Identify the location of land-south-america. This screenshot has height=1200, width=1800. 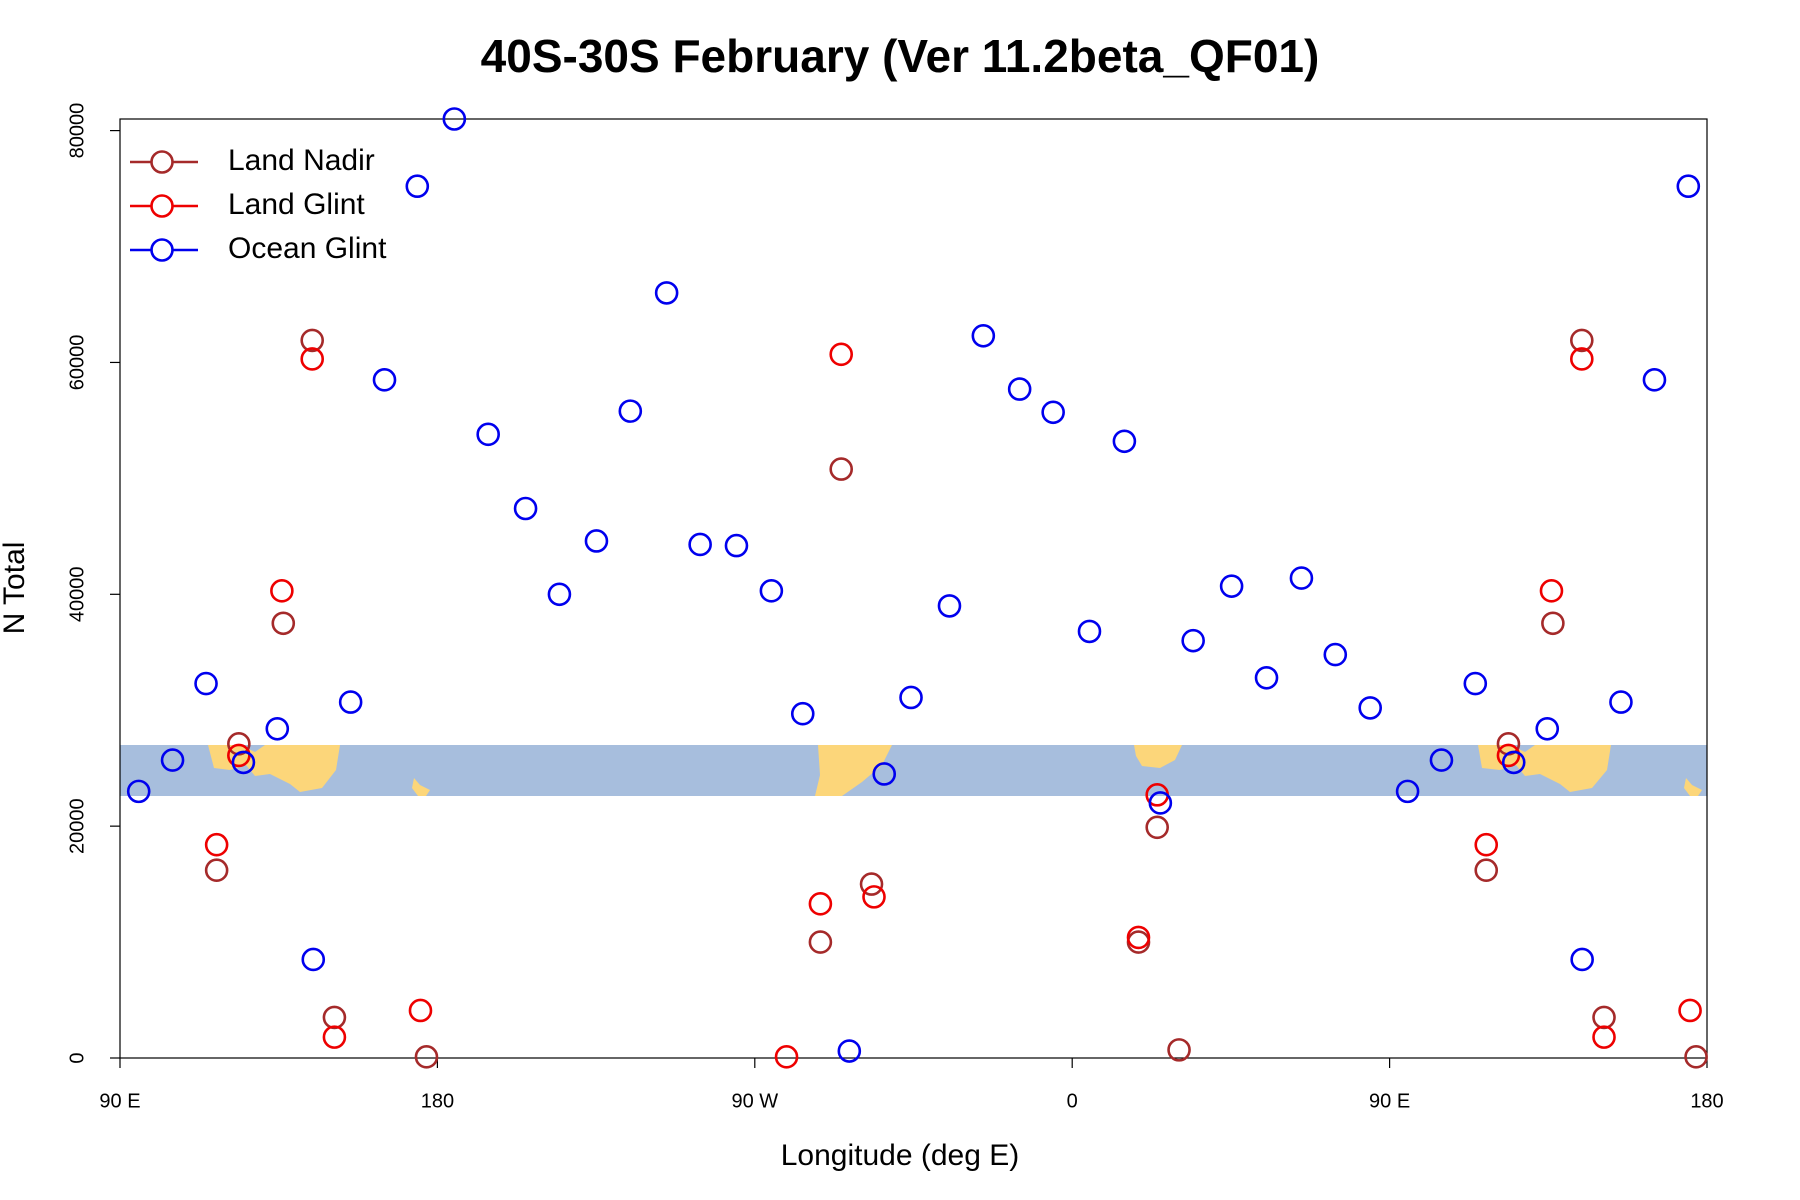
(853, 770).